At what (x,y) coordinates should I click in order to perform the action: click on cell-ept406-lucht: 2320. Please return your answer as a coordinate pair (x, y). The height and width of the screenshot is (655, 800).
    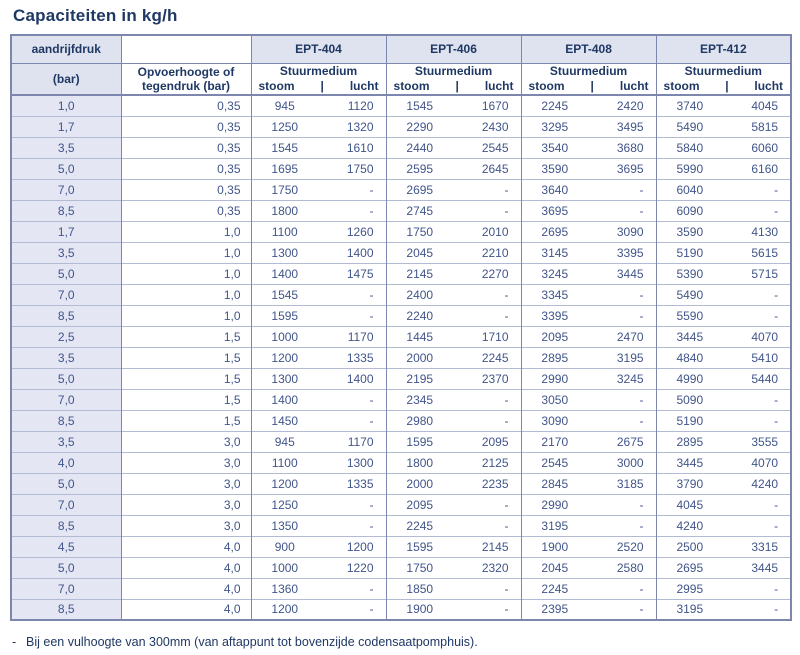
    Looking at the image, I should click on (487, 567).